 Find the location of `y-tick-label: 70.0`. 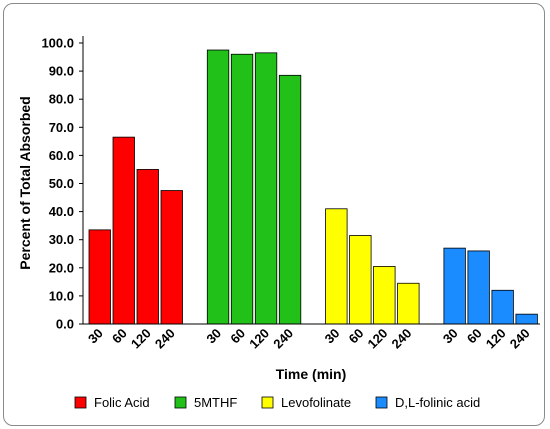

y-tick-label: 70.0 is located at coordinates (61, 127).